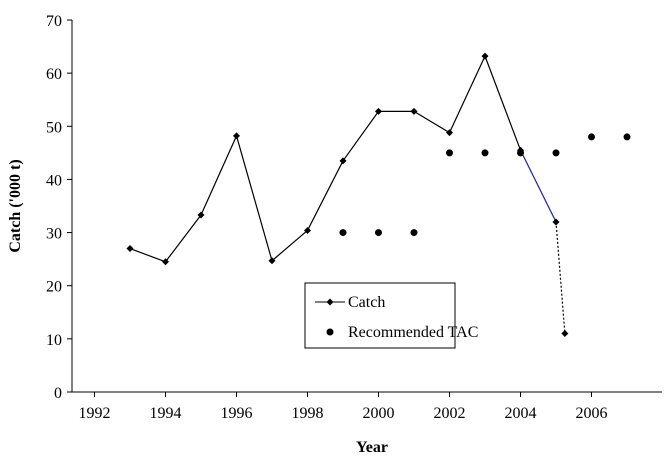  Describe the element at coordinates (372, 447) in the screenshot. I see `x-axis-title: Year` at that location.